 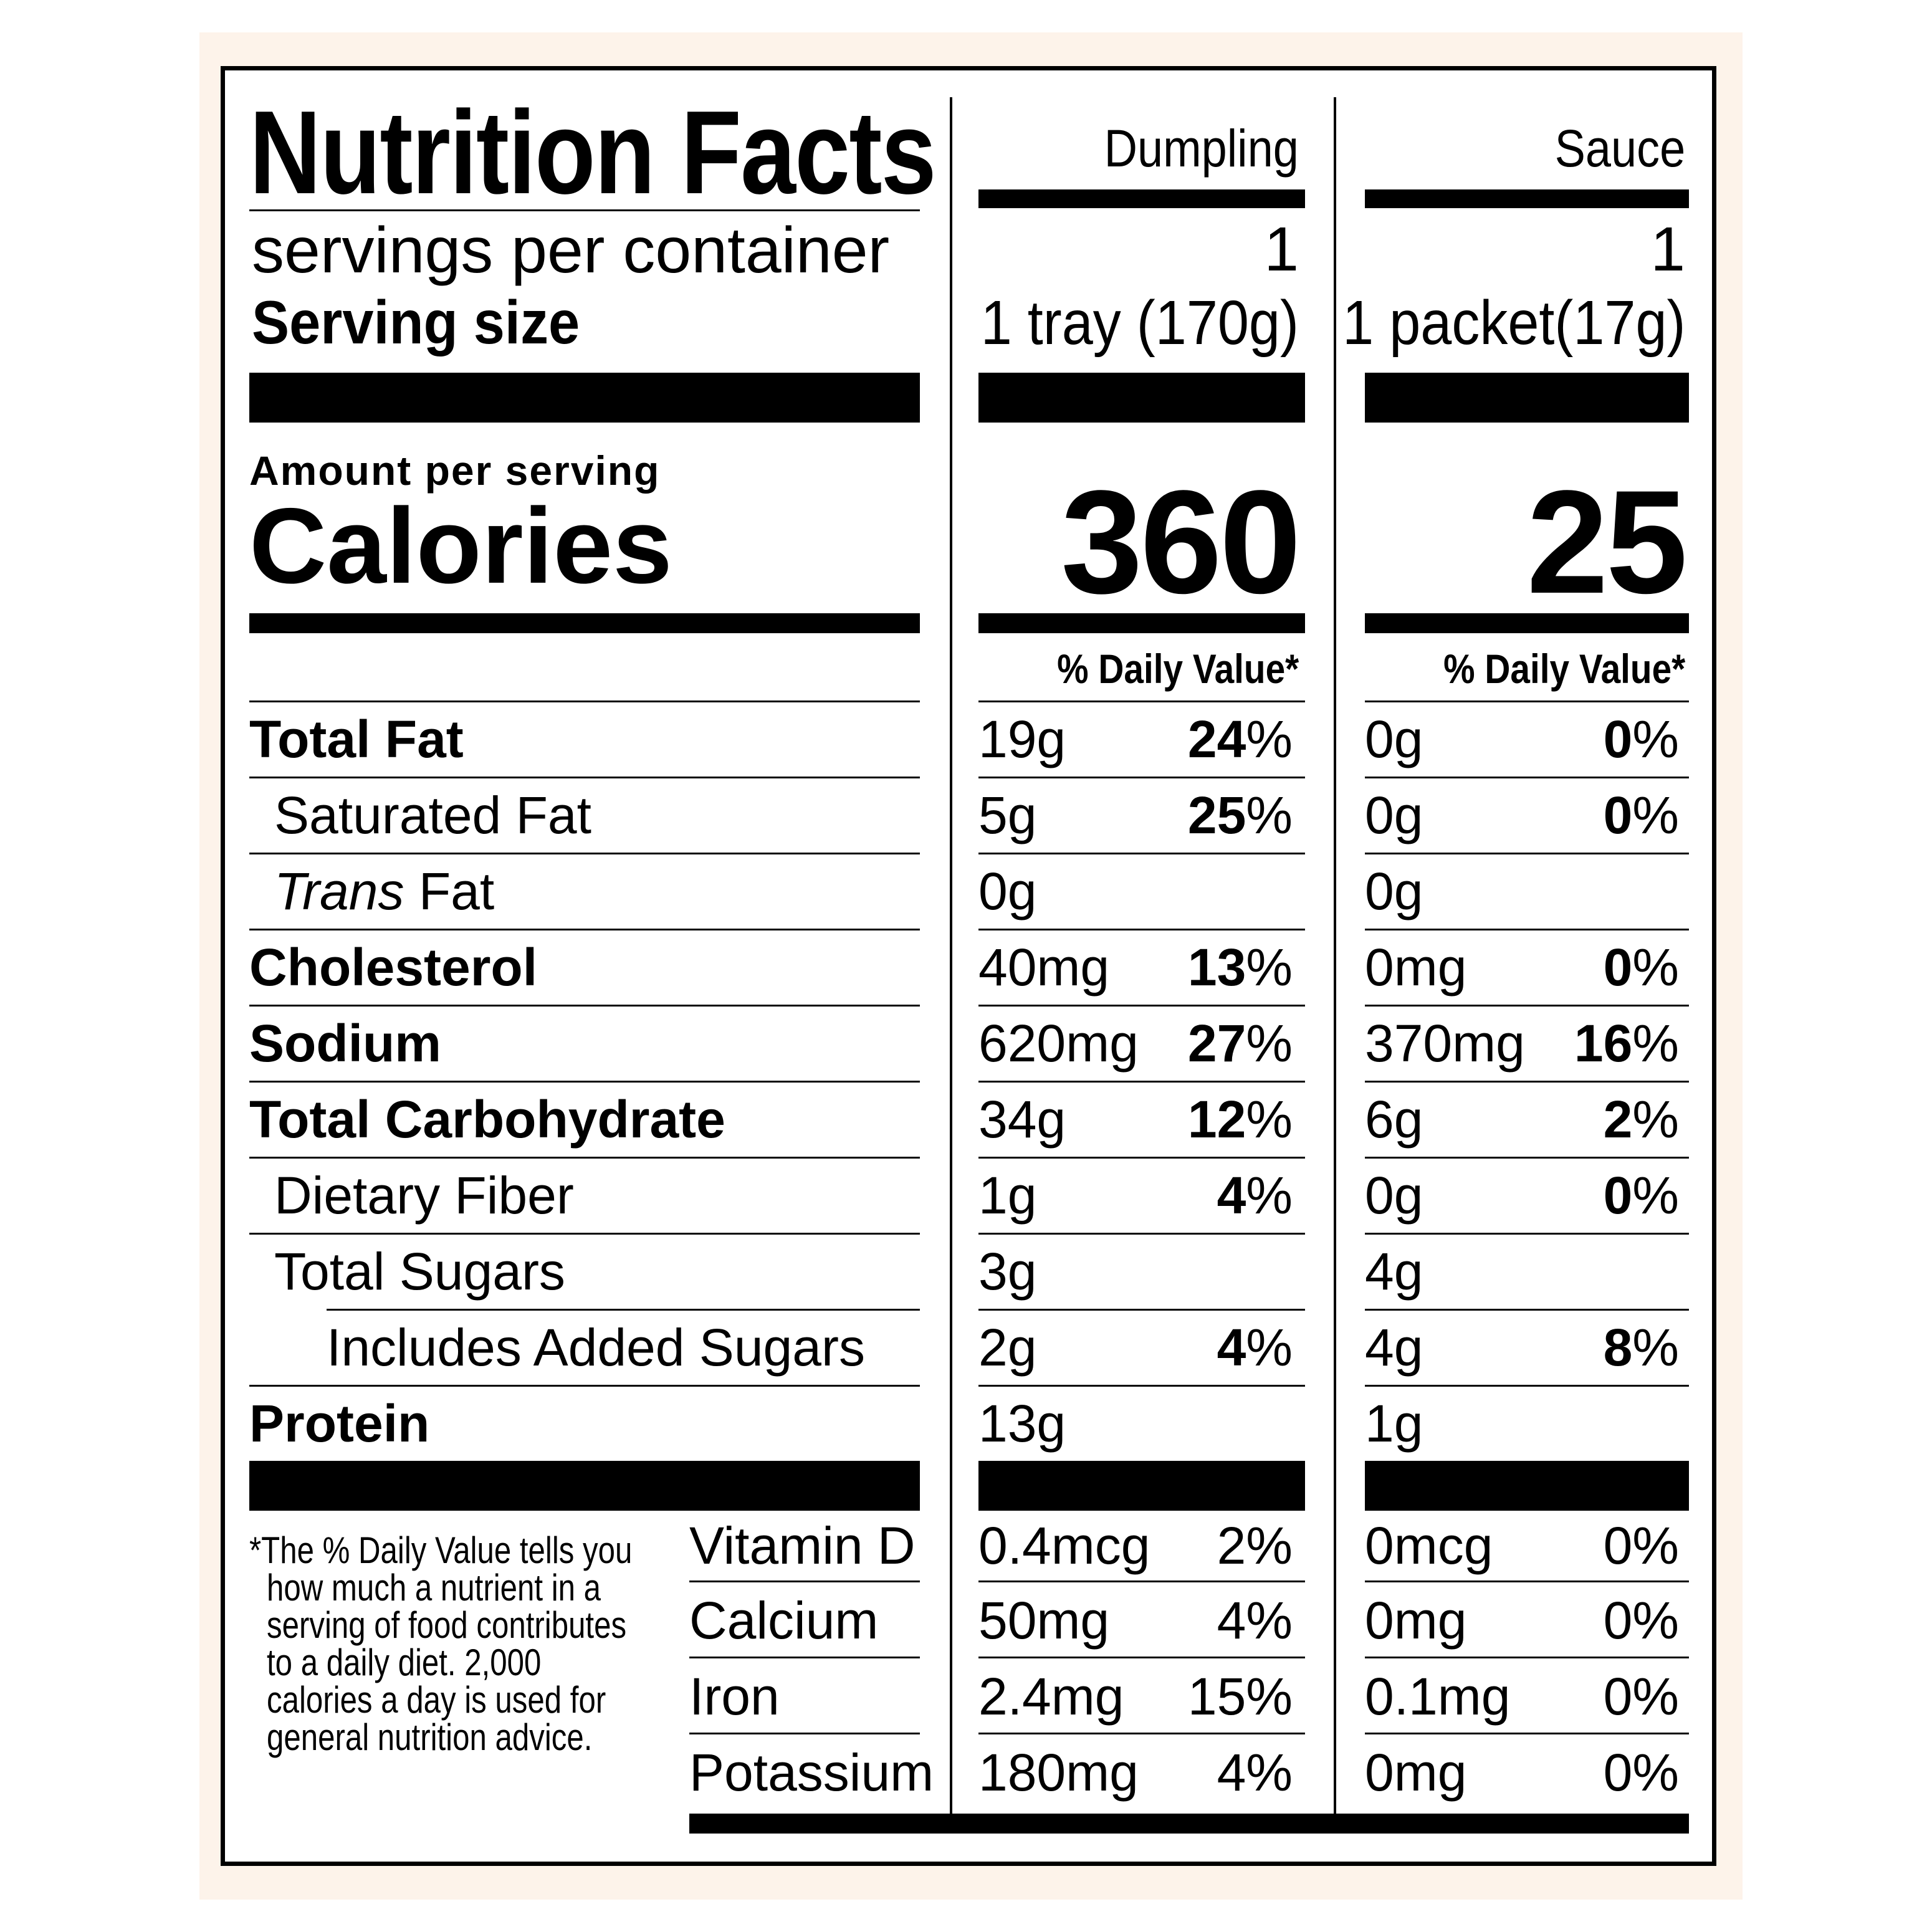 I want to click on calories-label: Calories, so click(x=460, y=546).